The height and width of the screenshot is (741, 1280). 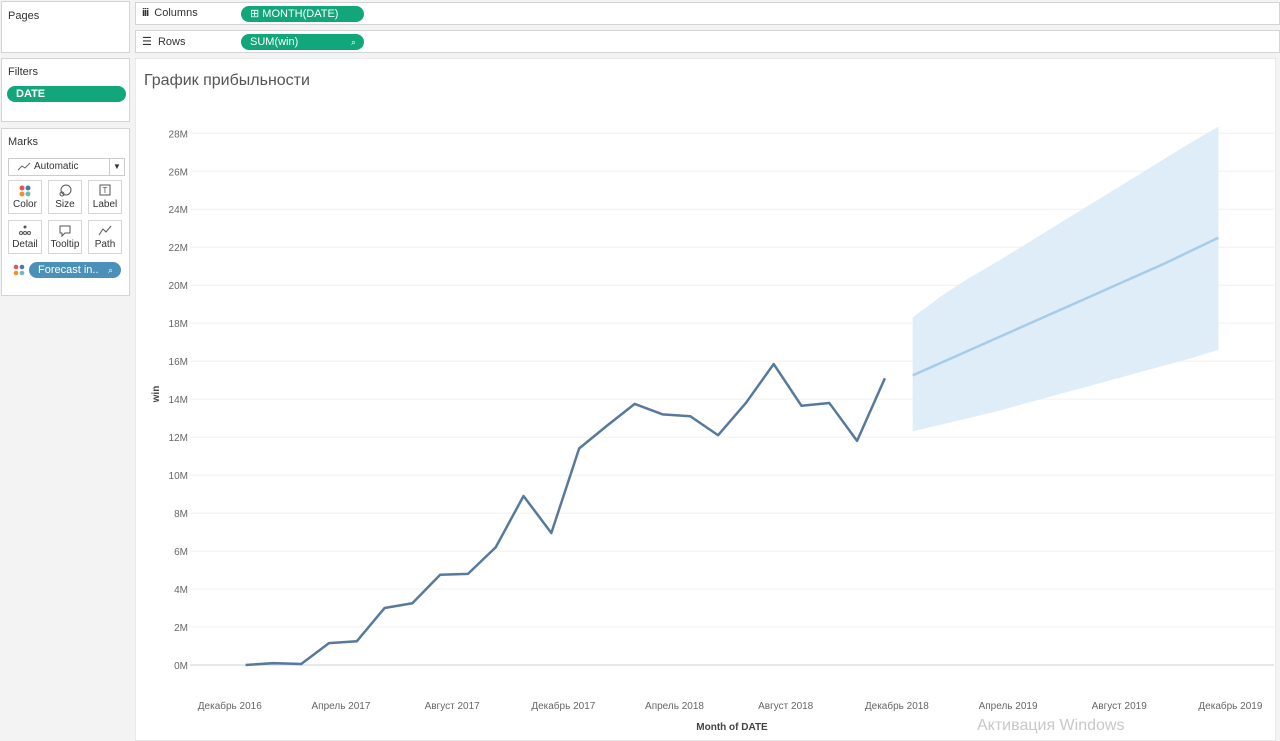 I want to click on y-tick-label: 6M, so click(x=181, y=552).